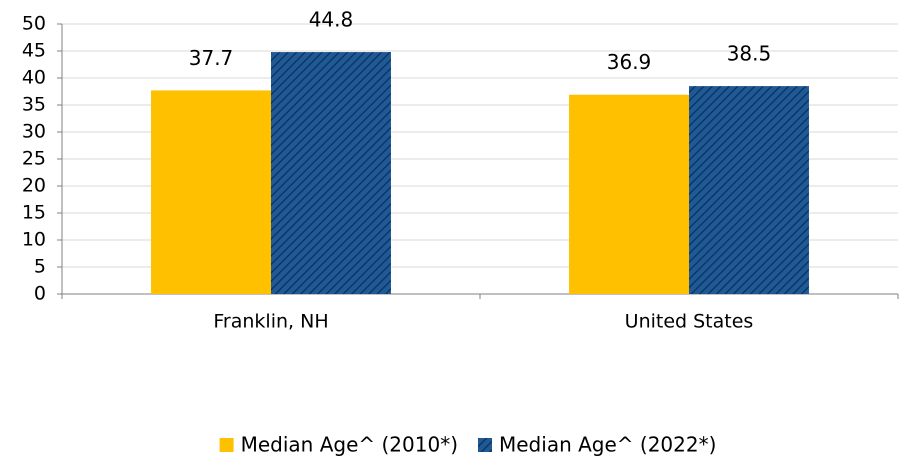  I want to click on y-tick-label: 0, so click(40, 294).